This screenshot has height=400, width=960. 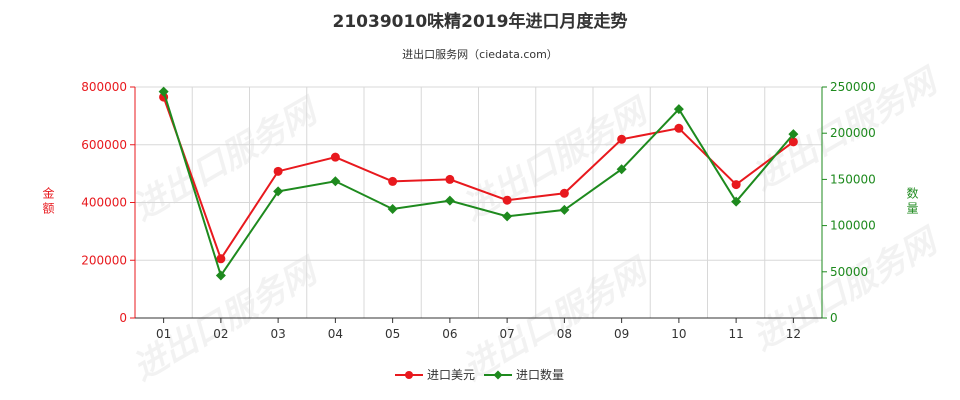 I want to click on left-axis-tick-label: 0, so click(x=123, y=318).